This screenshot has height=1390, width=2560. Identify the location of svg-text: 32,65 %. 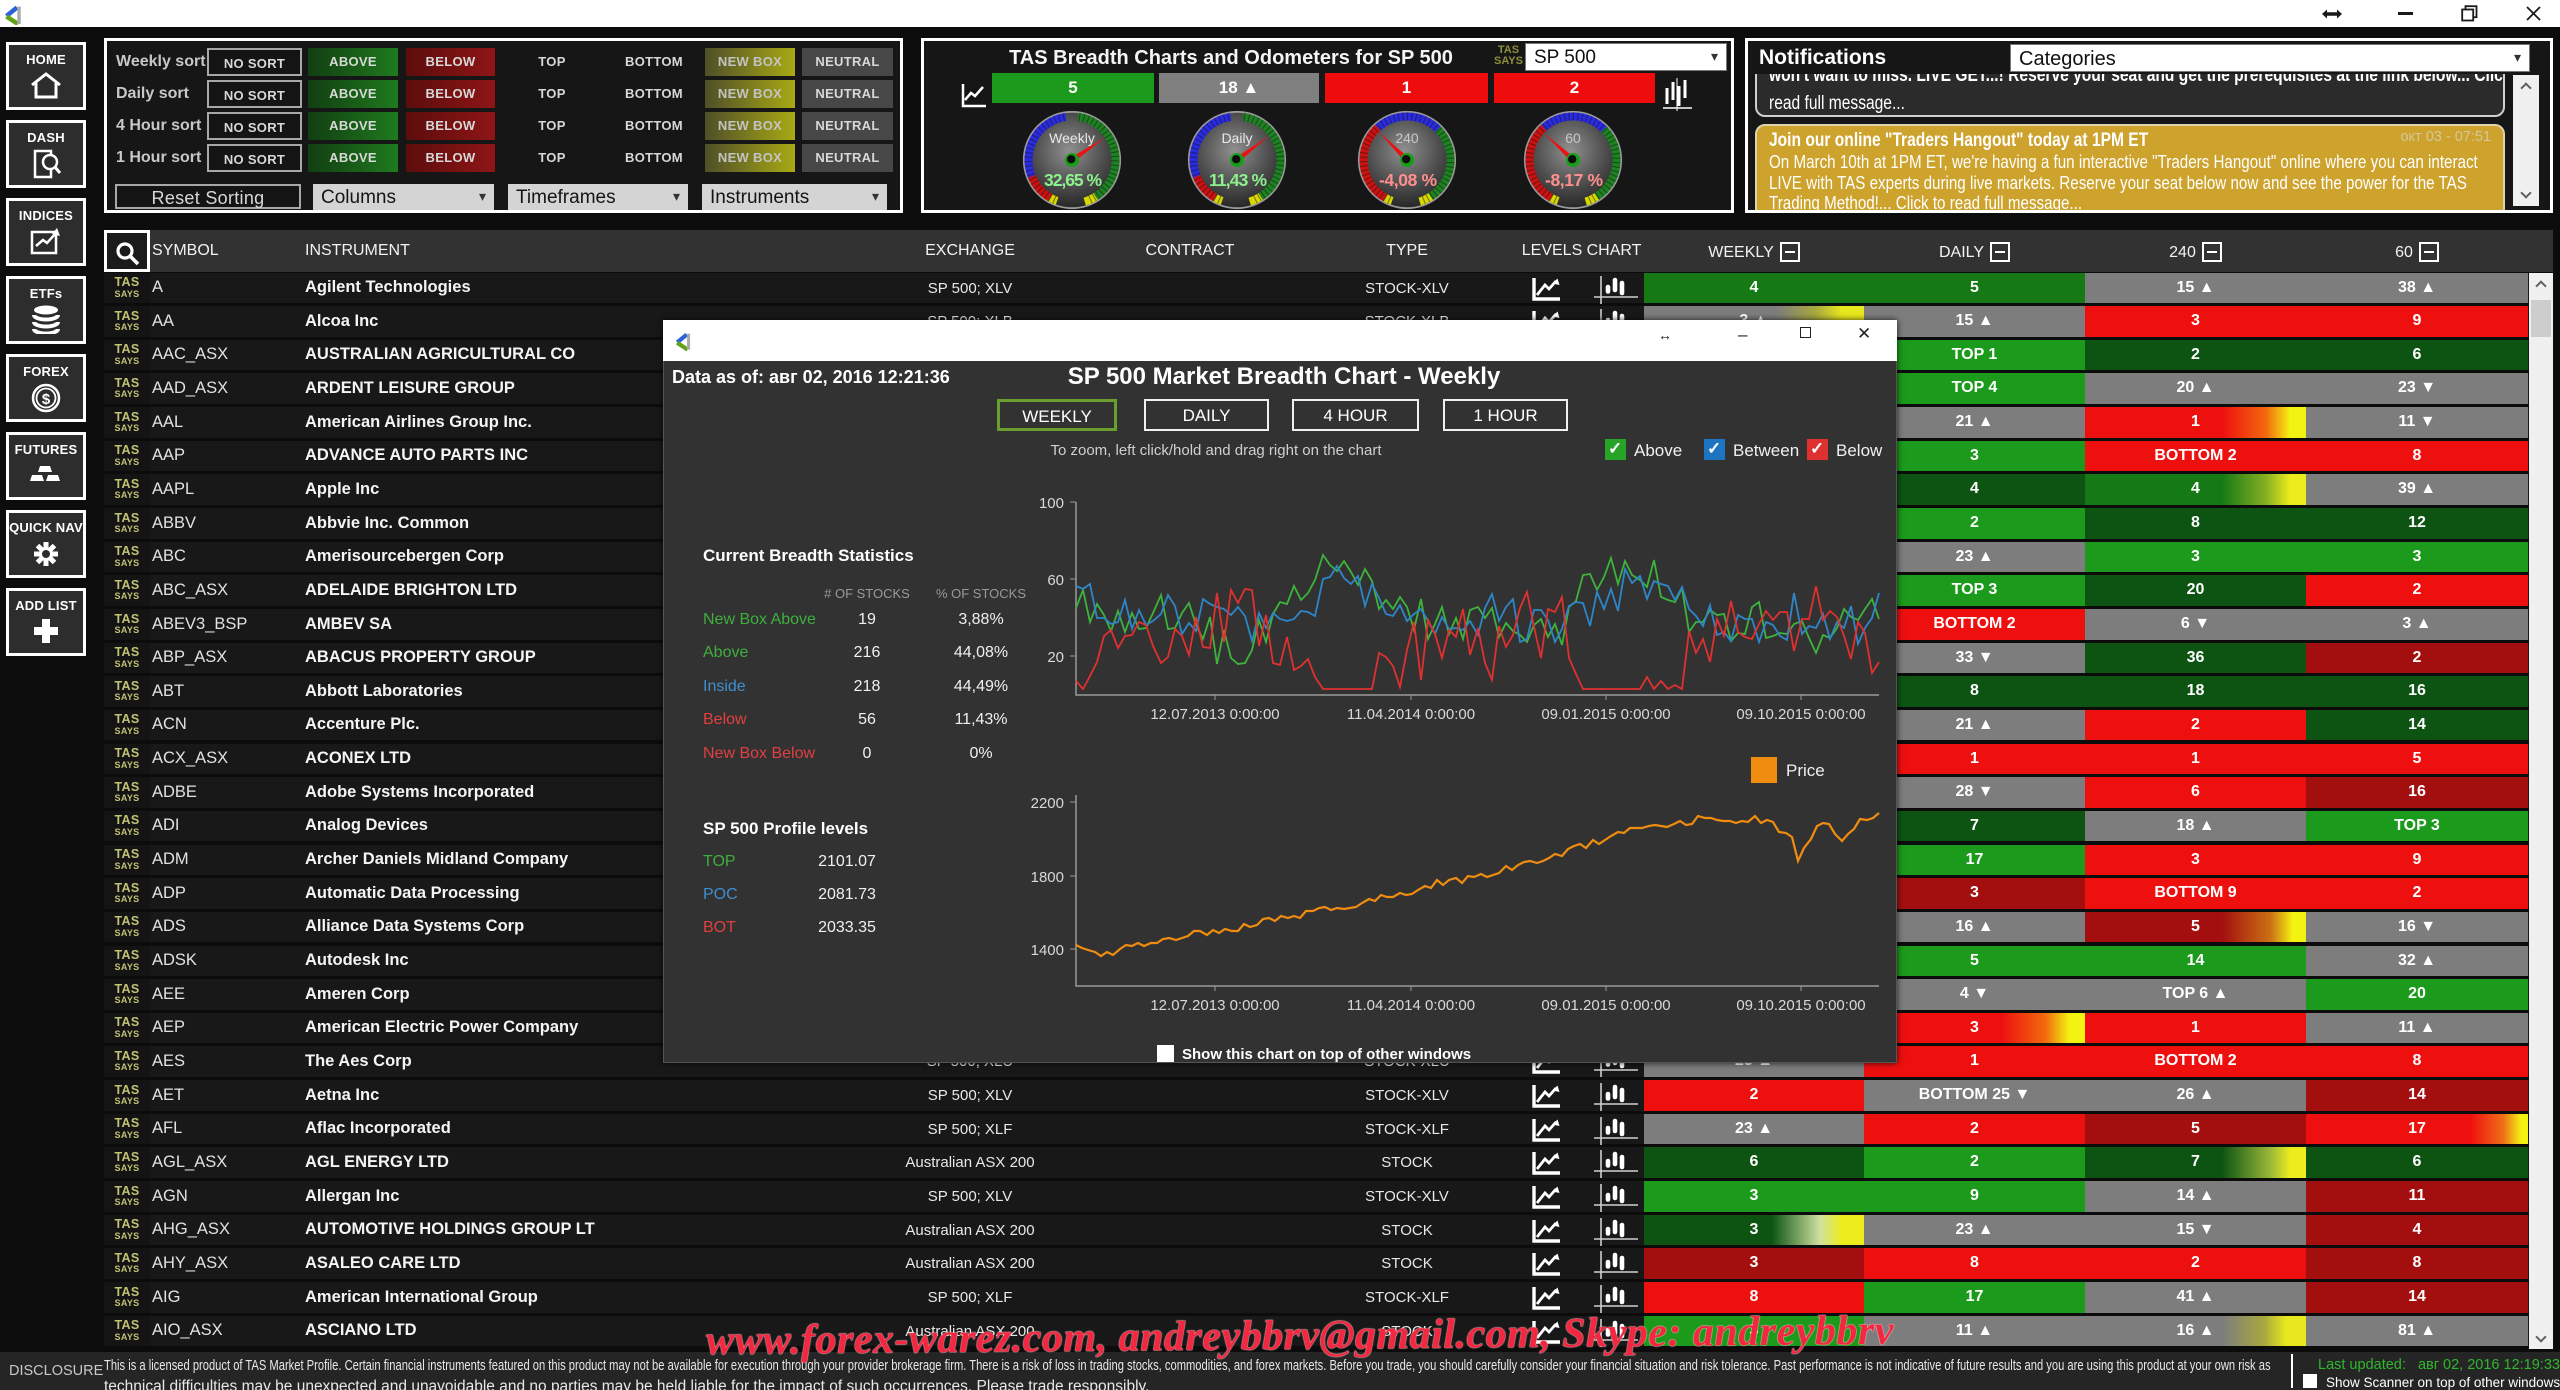
(1073, 180).